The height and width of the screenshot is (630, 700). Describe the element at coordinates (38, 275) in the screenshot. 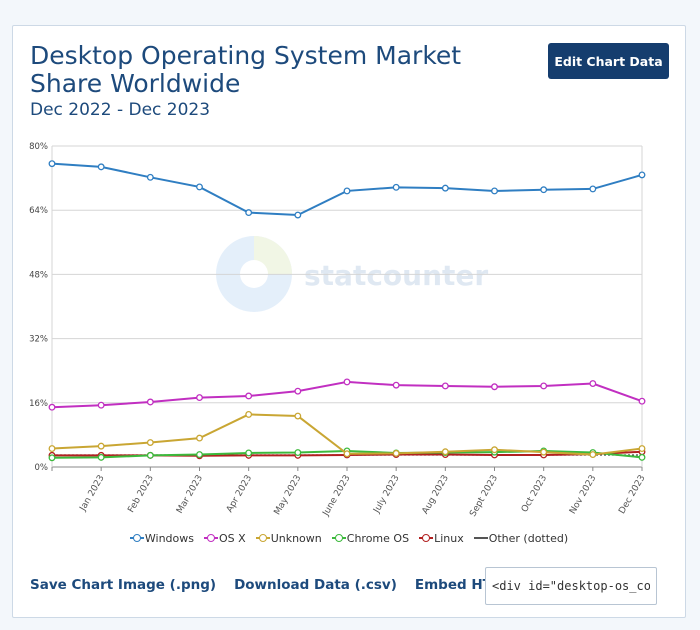

I see `y-tick-label: 48%` at that location.